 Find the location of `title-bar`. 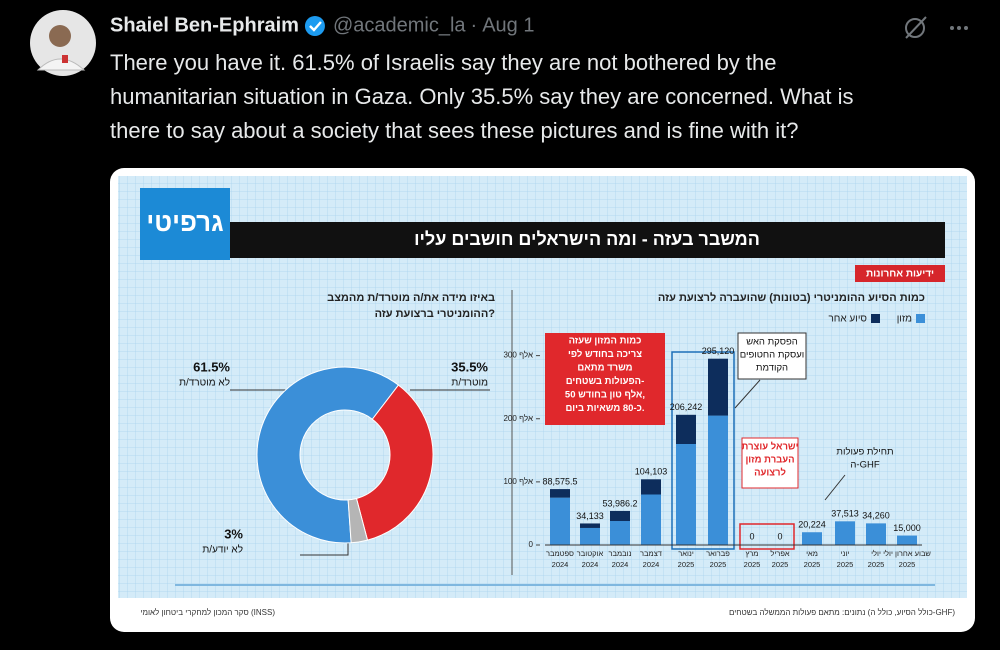

title-bar is located at coordinates (587, 240).